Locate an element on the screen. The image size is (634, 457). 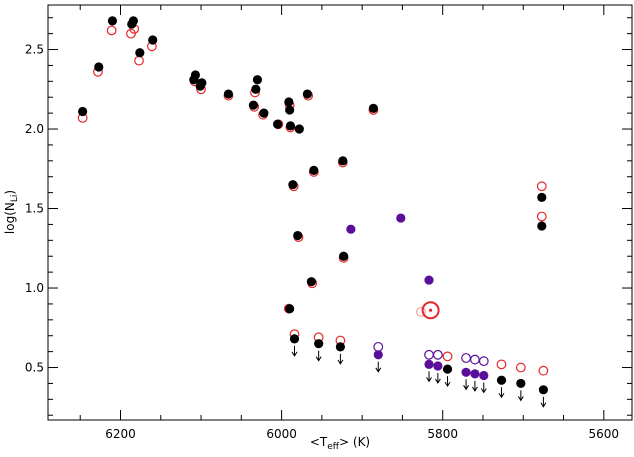
y-tick-label: 2.5 is located at coordinates (34, 50).